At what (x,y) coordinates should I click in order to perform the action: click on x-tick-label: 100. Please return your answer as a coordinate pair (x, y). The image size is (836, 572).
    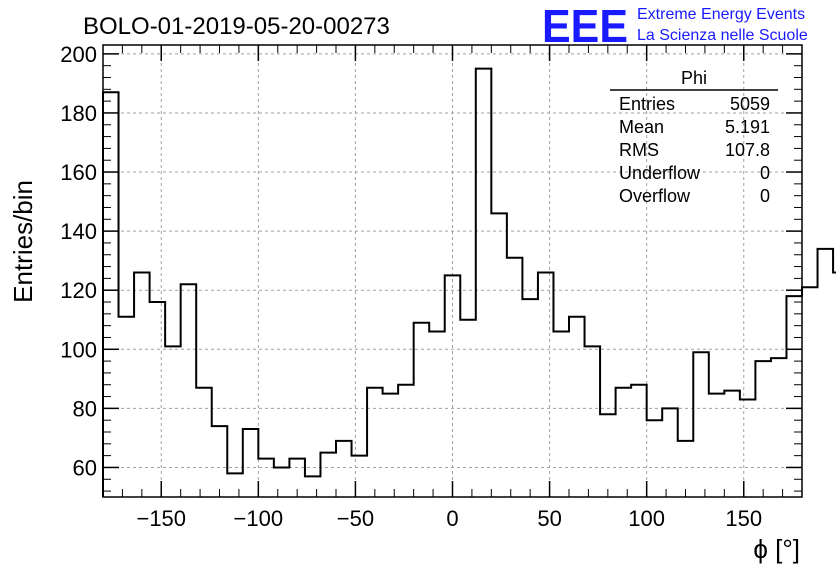
    Looking at the image, I should click on (646, 518).